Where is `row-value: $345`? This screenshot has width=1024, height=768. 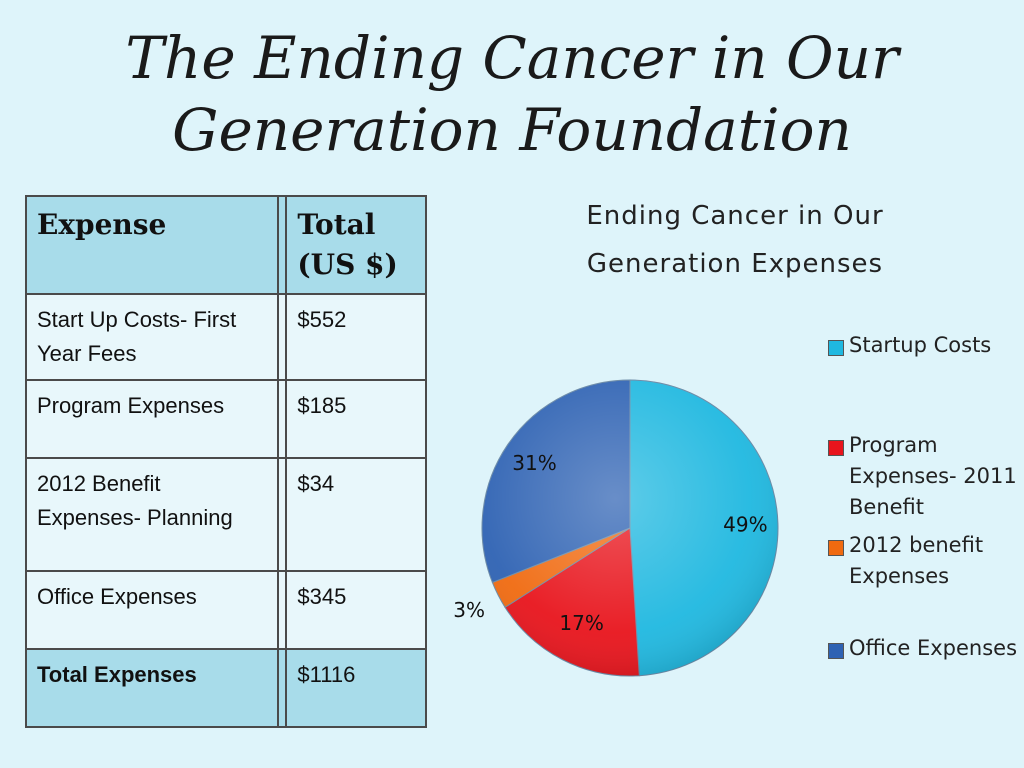
row-value: $345 is located at coordinates (356, 610).